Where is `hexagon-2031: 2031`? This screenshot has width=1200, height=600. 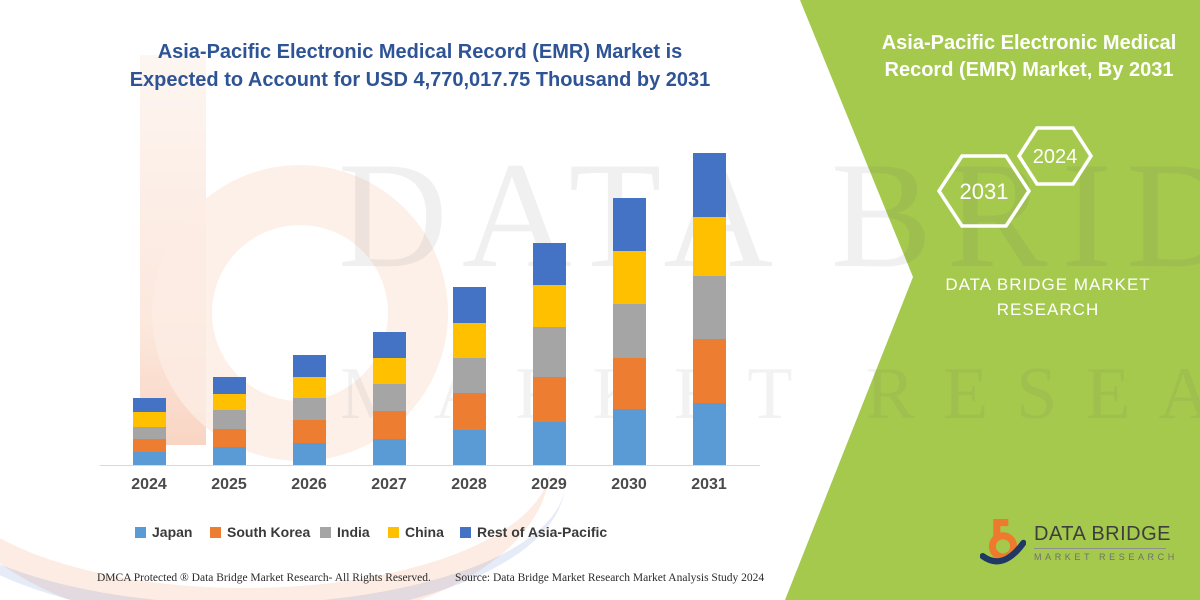 hexagon-2031: 2031 is located at coordinates (984, 193).